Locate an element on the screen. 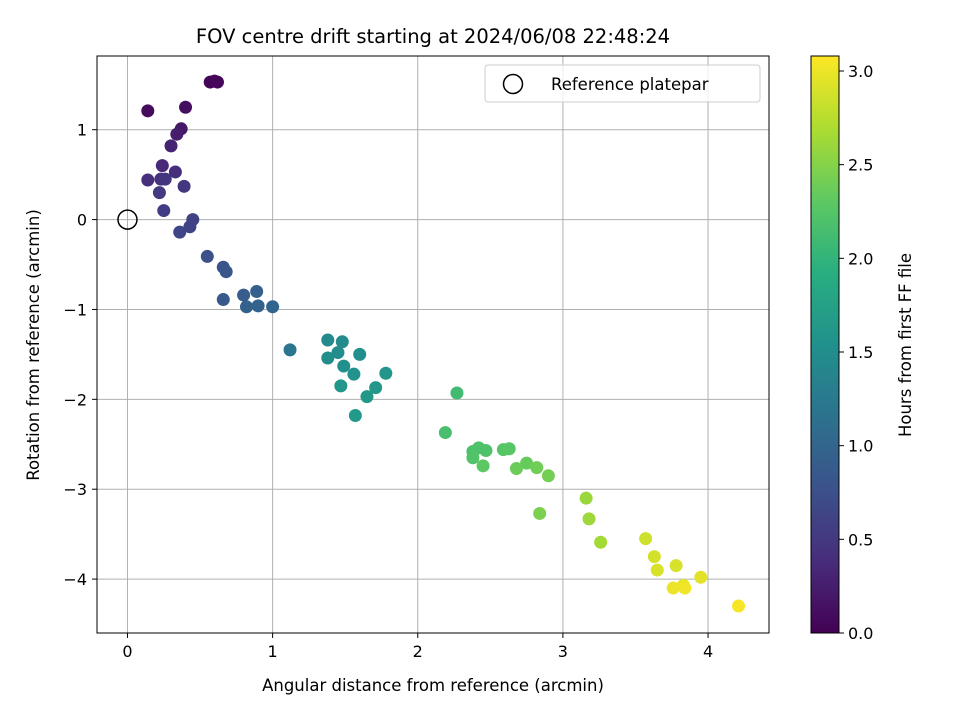  legend-entry-reference-platepar: Reference platepar is located at coordinates (630, 84).